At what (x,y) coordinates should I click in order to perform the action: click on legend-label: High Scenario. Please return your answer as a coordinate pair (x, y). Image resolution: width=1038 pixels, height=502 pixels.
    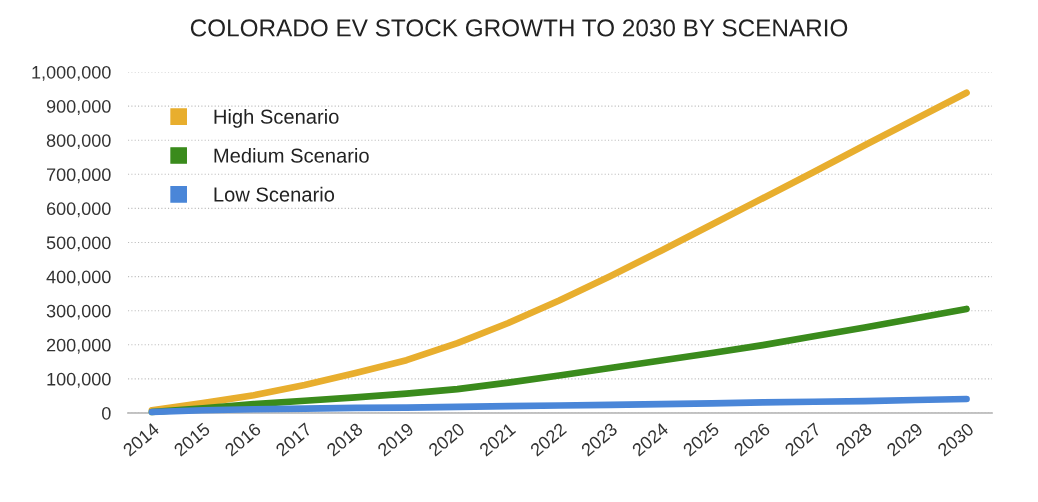
    Looking at the image, I should click on (276, 118).